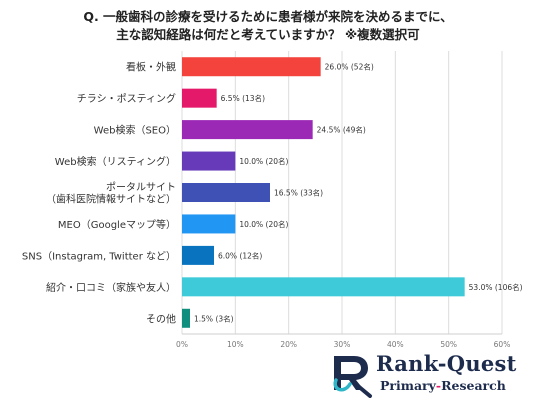 The height and width of the screenshot is (401, 536). Describe the element at coordinates (438, 385) in the screenshot. I see `logo-sub-dash: -` at that location.